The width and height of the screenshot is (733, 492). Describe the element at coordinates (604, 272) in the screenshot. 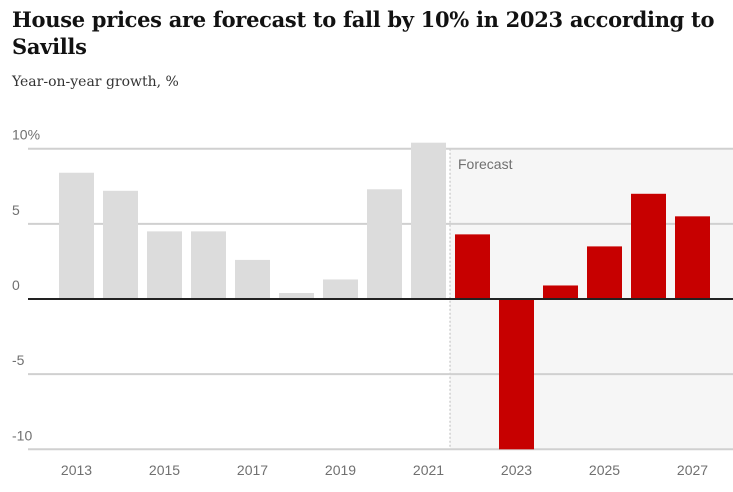

I see `bar-2025` at that location.